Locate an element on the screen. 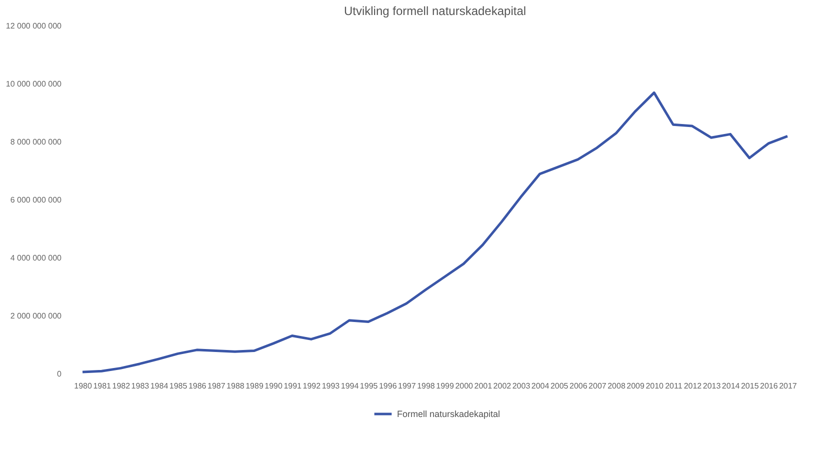  y-tick-label: 12 000 000 000 is located at coordinates (34, 26).